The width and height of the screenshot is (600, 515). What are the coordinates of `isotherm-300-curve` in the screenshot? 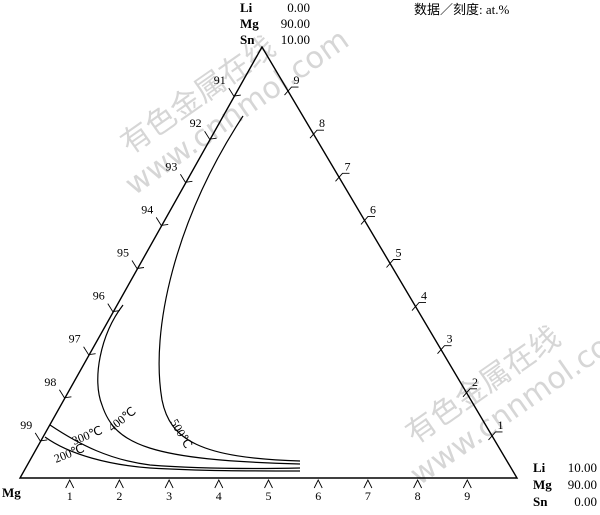 It's located at (175, 447).